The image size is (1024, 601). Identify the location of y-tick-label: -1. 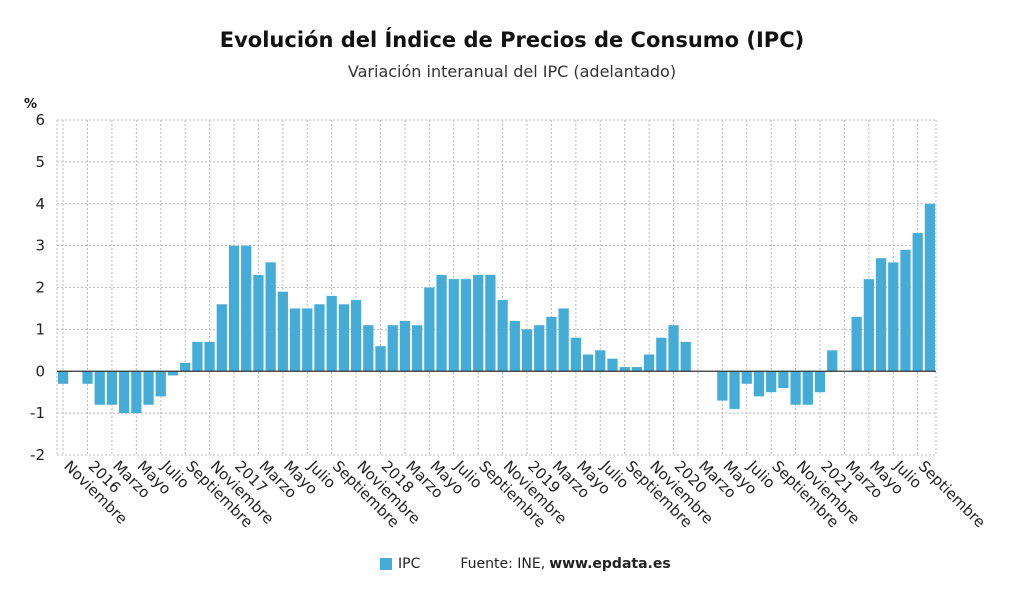
(37, 413).